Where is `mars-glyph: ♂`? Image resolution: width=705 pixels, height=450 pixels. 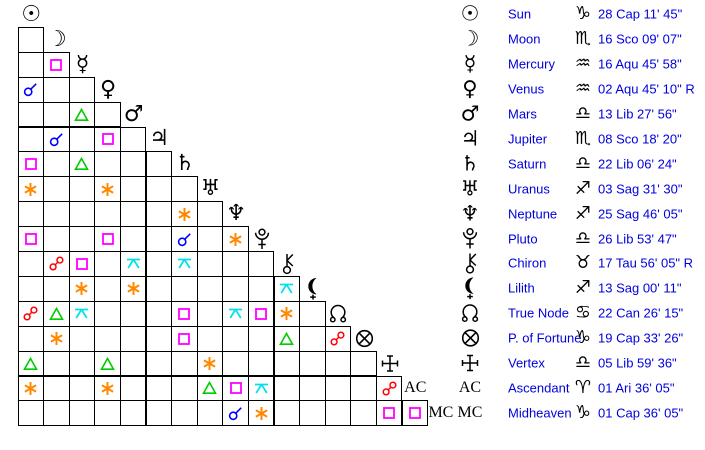 mars-glyph: ♂ is located at coordinates (470, 113).